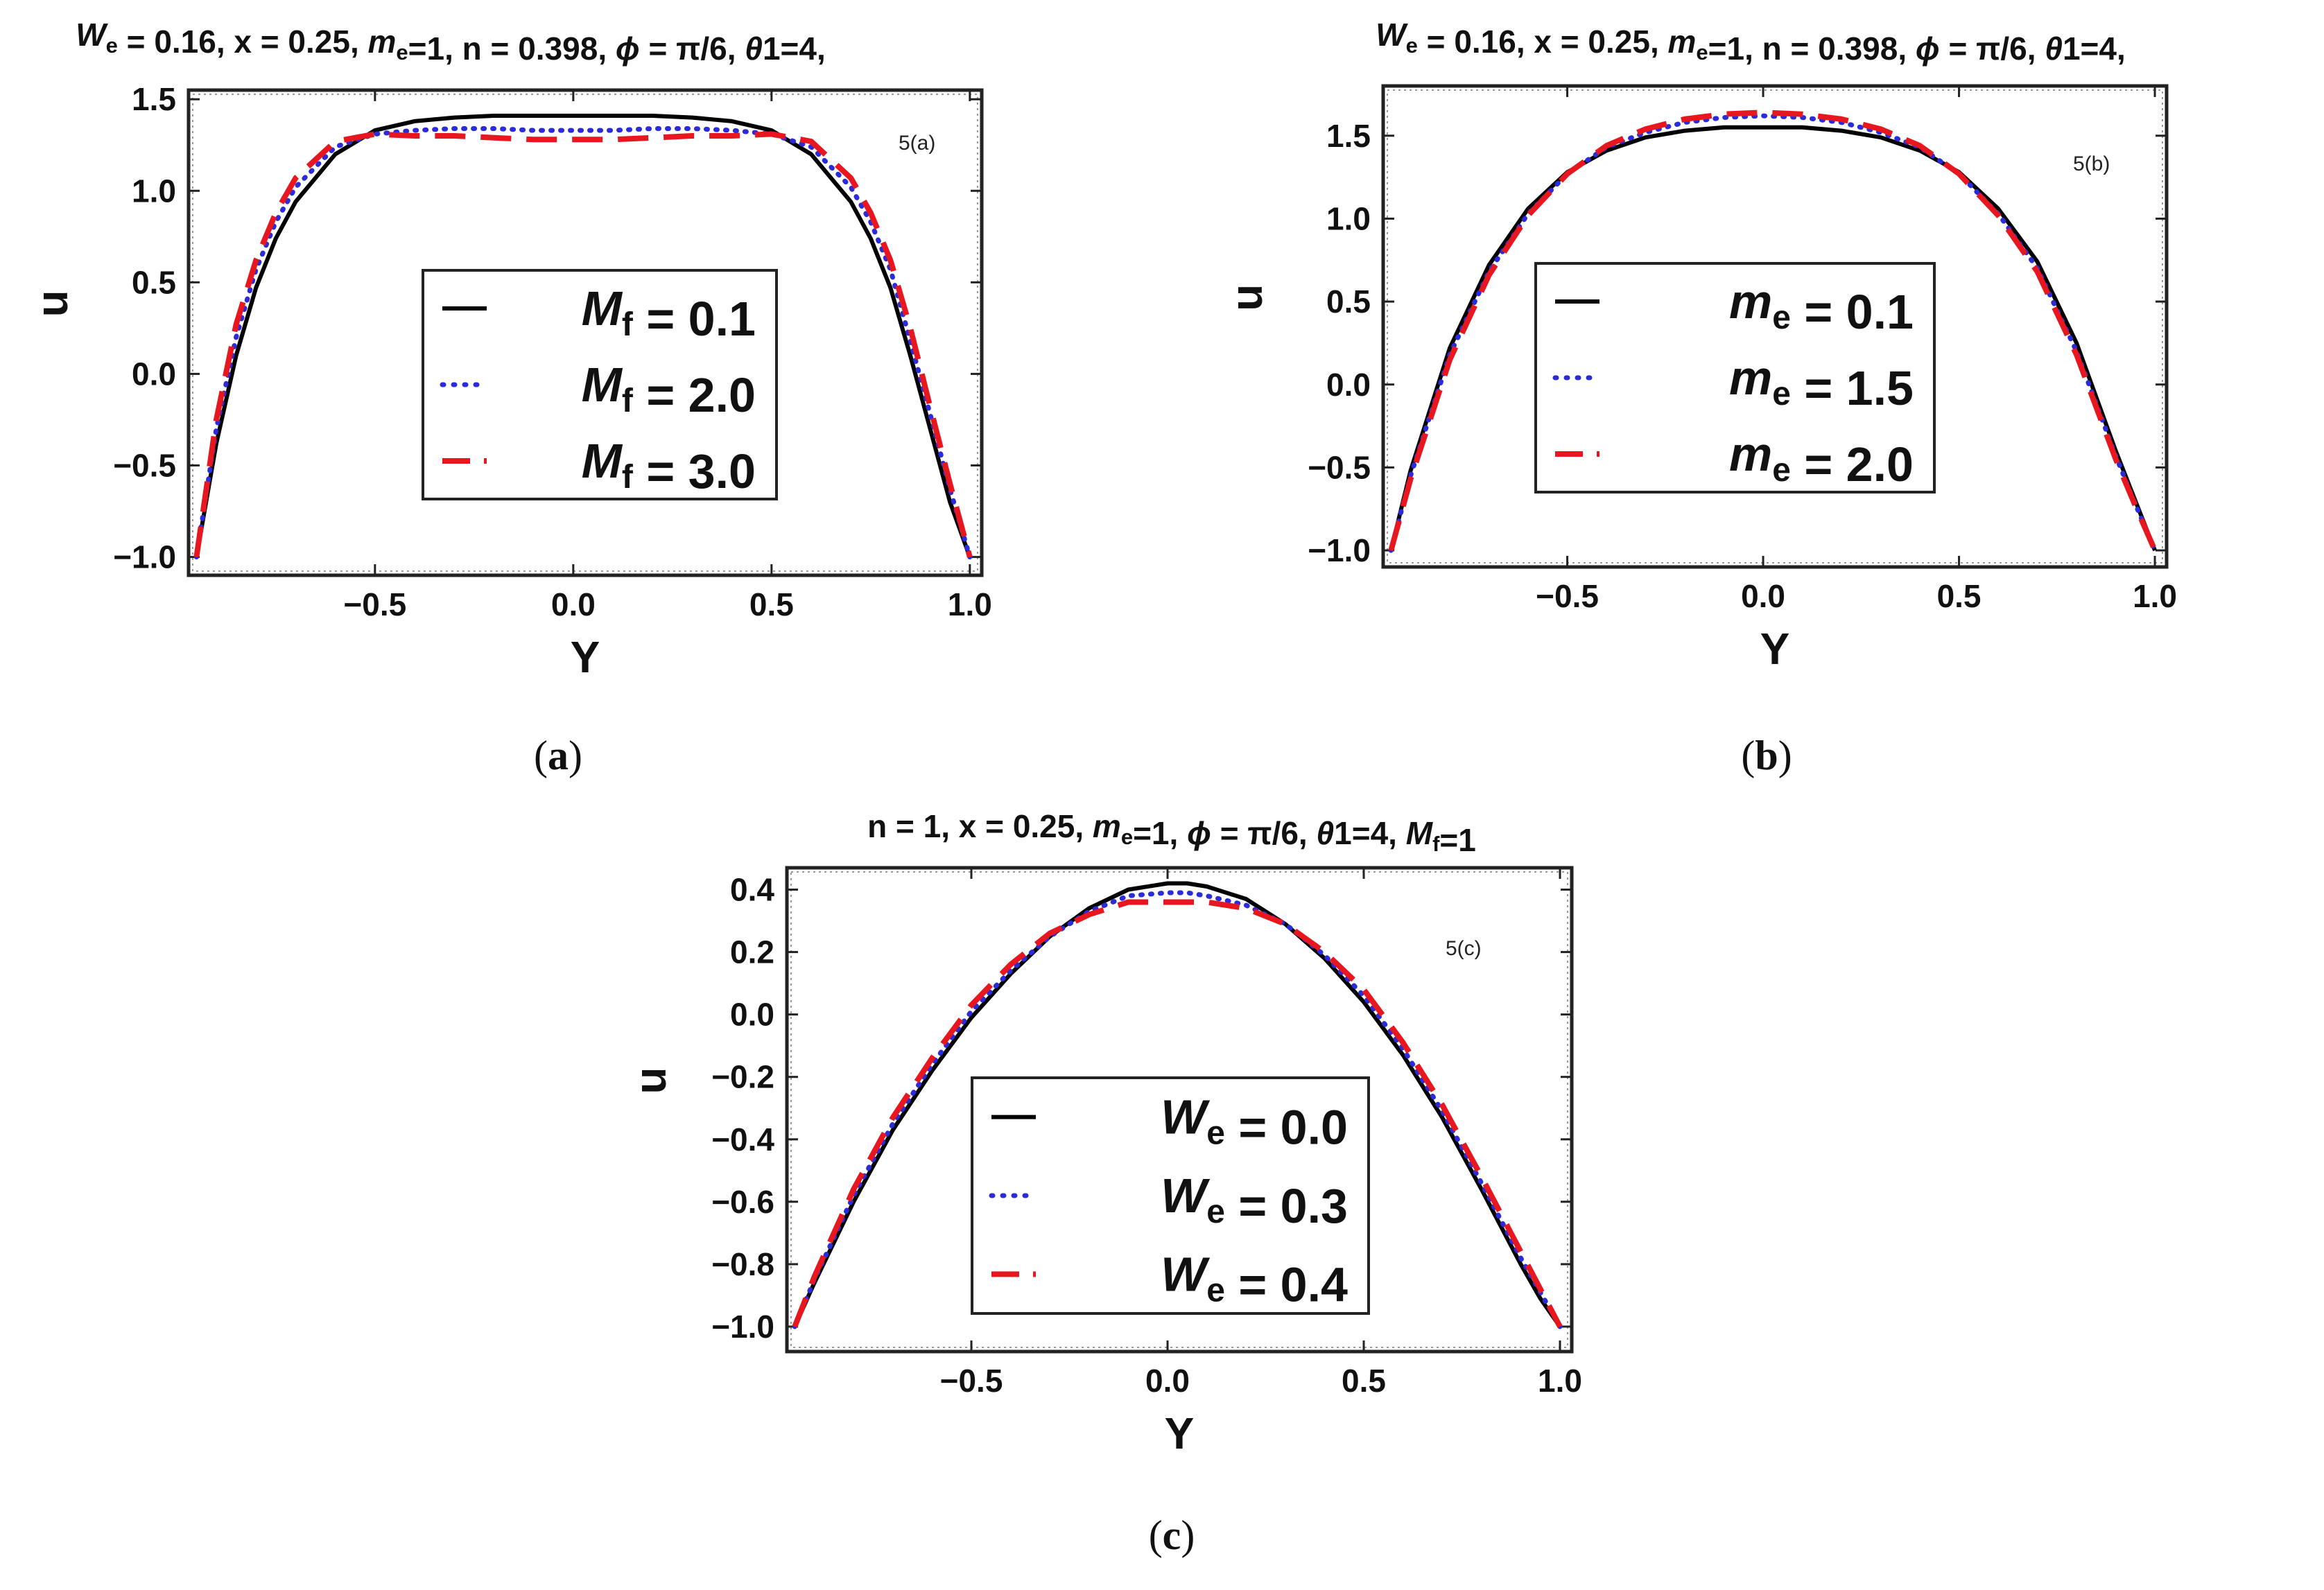 Image resolution: width=2324 pixels, height=1590 pixels. What do you see at coordinates (669, 466) in the screenshot?
I see `legend-label-3: Mf = 3.0` at bounding box center [669, 466].